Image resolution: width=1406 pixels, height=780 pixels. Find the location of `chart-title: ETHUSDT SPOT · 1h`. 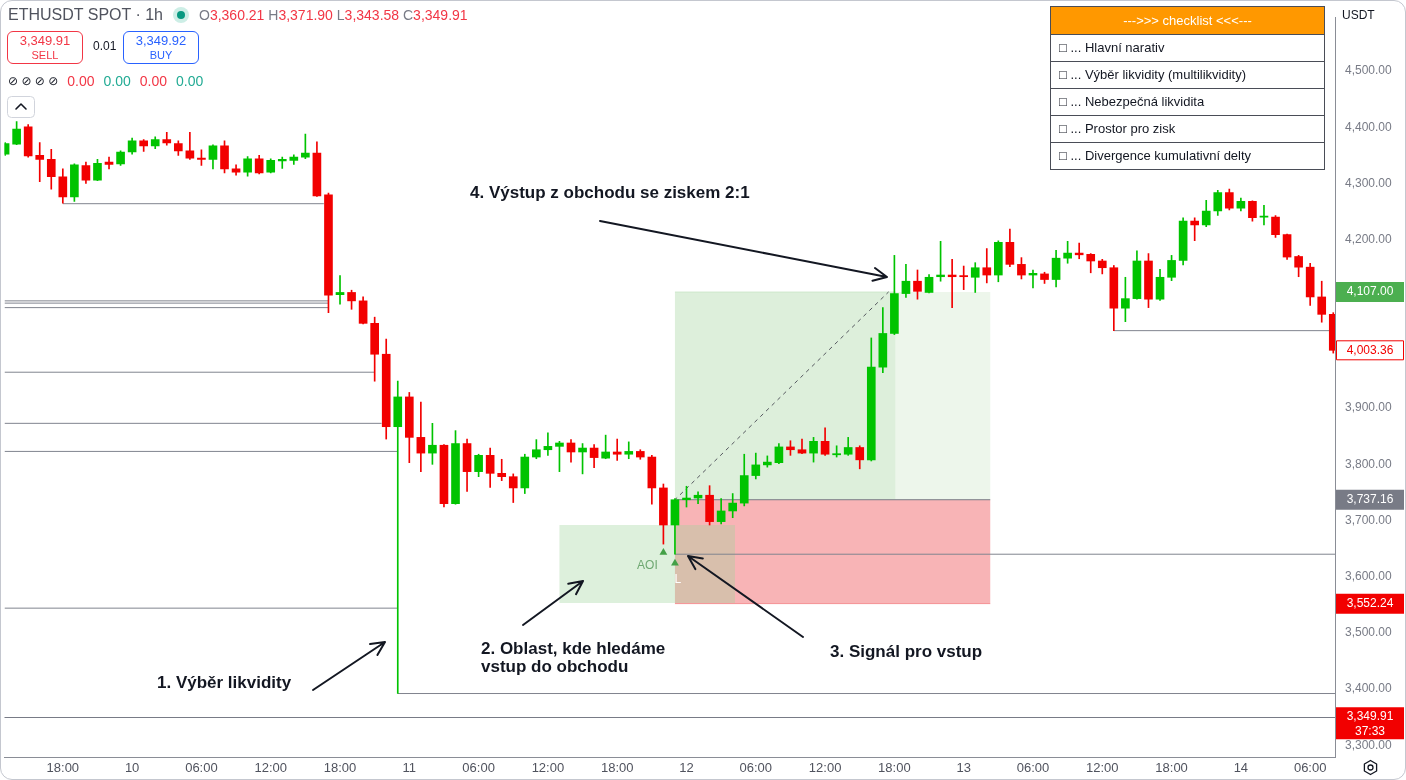

chart-title: ETHUSDT SPOT · 1h is located at coordinates (85, 15).